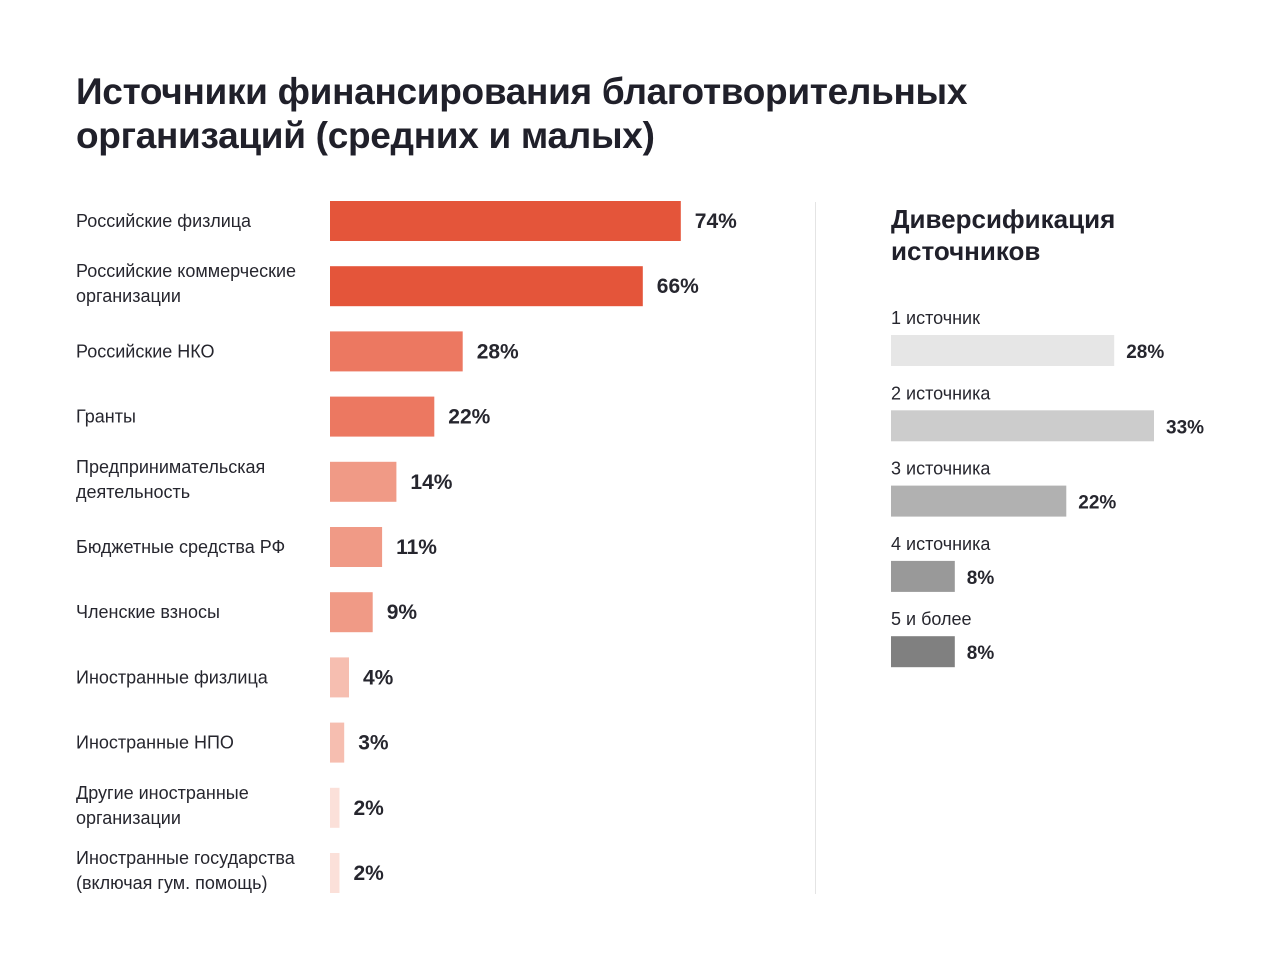 This screenshot has height=969, width=1280. I want to click on category-label: Членские взносы, so click(148, 612).